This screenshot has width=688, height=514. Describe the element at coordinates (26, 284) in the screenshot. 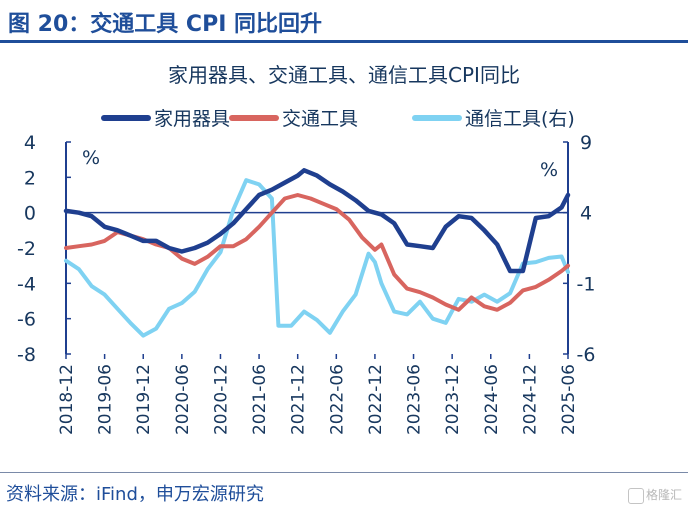

I see `left-axis-tick-label: -4` at that location.